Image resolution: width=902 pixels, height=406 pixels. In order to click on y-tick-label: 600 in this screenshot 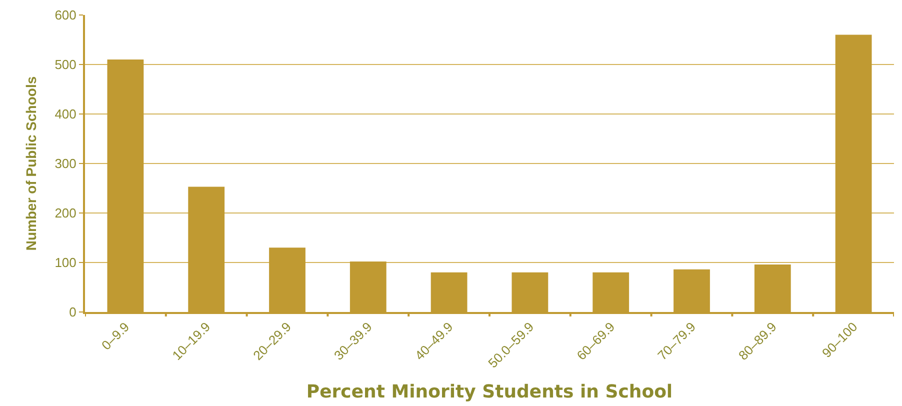, I will do `click(65, 15)`.